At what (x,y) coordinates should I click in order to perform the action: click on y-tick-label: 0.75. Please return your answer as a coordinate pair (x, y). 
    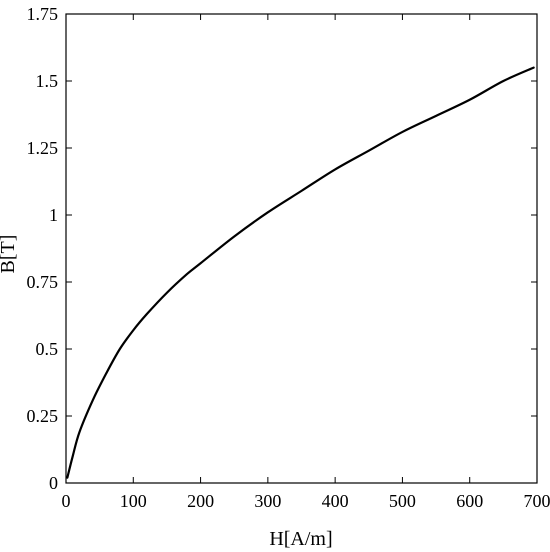
    Looking at the image, I should click on (43, 282).